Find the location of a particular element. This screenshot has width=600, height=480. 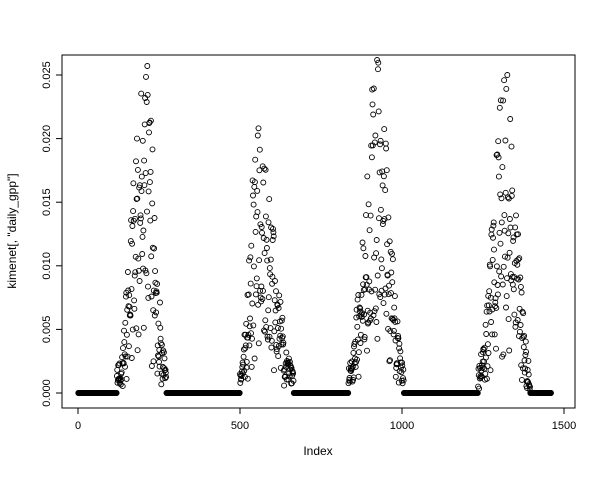

y-axis-ticks: 0.000 0.005 0.010 0.015 0.020 0.025 is located at coordinates (51, 234).